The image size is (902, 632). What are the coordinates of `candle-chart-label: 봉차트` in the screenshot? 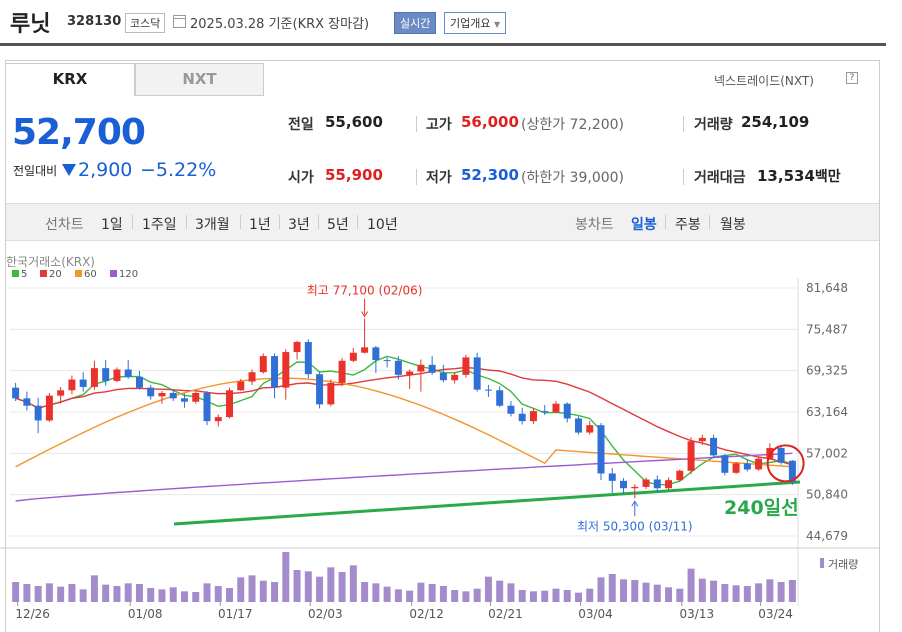 It's located at (594, 225).